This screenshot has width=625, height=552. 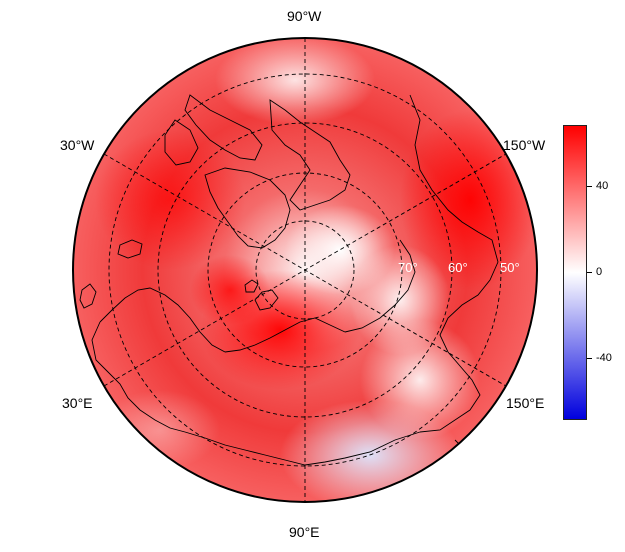 What do you see at coordinates (525, 403) in the screenshot?
I see `longitude-label-150e: 150°E` at bounding box center [525, 403].